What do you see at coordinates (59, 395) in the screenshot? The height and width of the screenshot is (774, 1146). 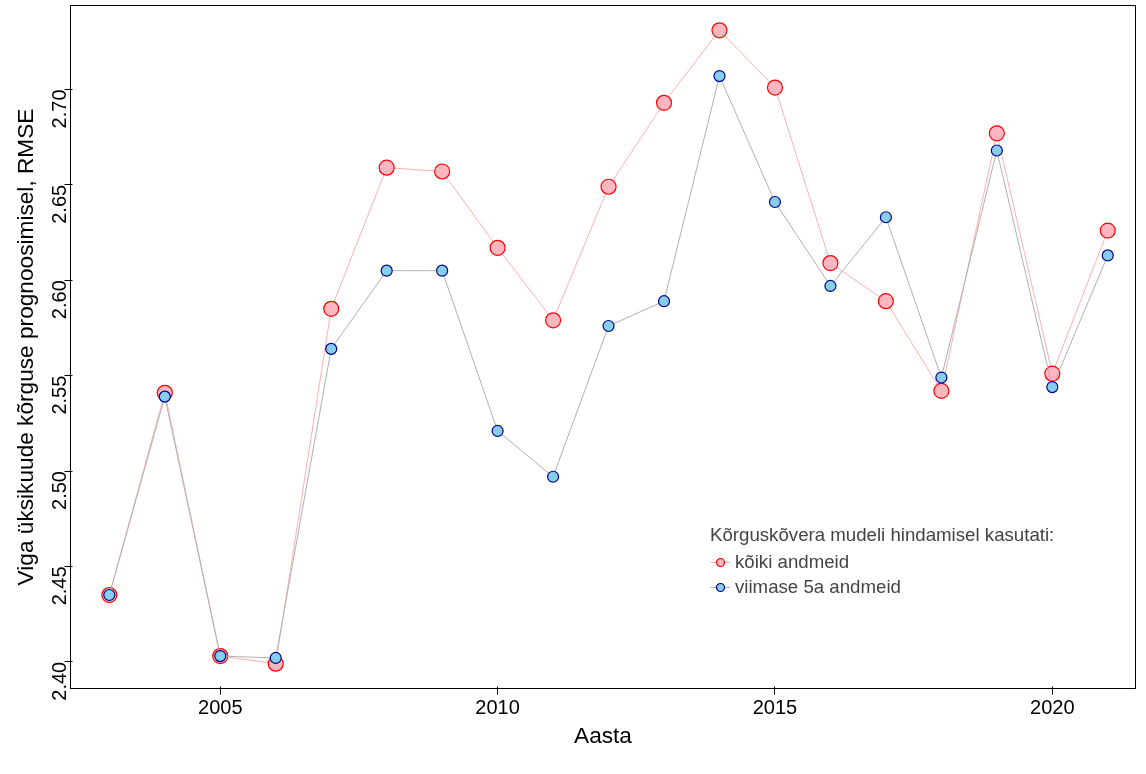 I see `y-tick-label: 2.55` at bounding box center [59, 395].